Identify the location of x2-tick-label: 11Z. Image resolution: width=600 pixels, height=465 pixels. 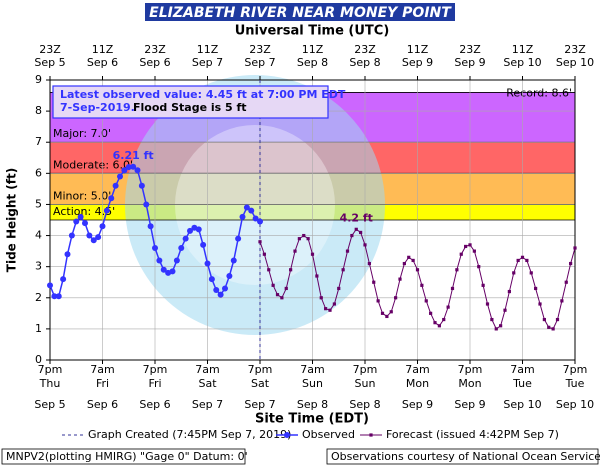
(313, 49).